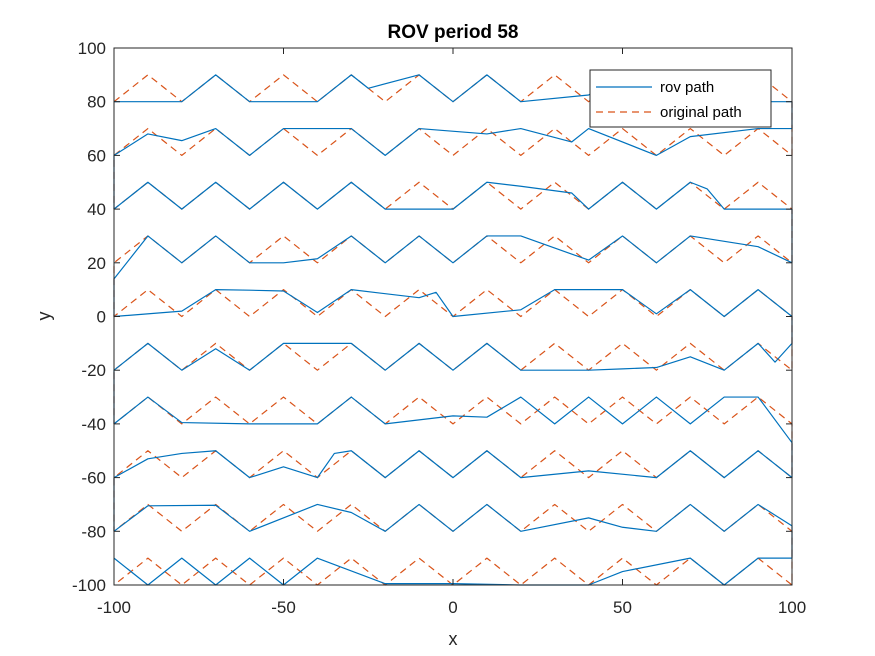 The width and height of the screenshot is (875, 656). What do you see at coordinates (114, 607) in the screenshot?
I see `x-tick-label: -100` at bounding box center [114, 607].